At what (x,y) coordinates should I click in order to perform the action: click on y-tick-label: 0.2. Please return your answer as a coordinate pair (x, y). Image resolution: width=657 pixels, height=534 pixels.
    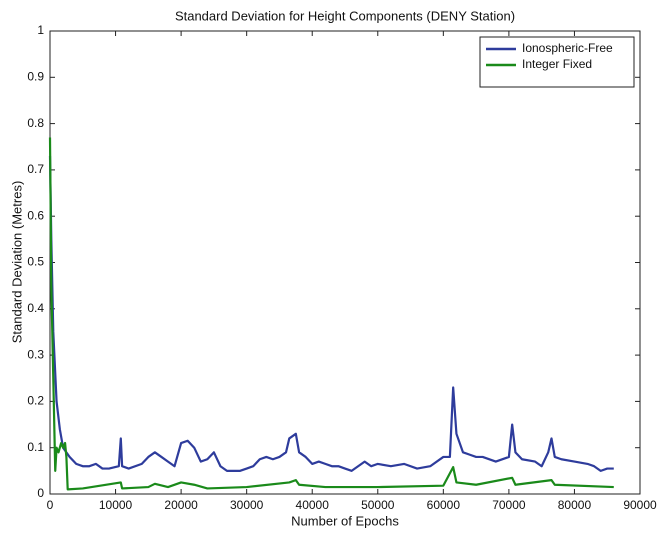
    Looking at the image, I should click on (35, 401).